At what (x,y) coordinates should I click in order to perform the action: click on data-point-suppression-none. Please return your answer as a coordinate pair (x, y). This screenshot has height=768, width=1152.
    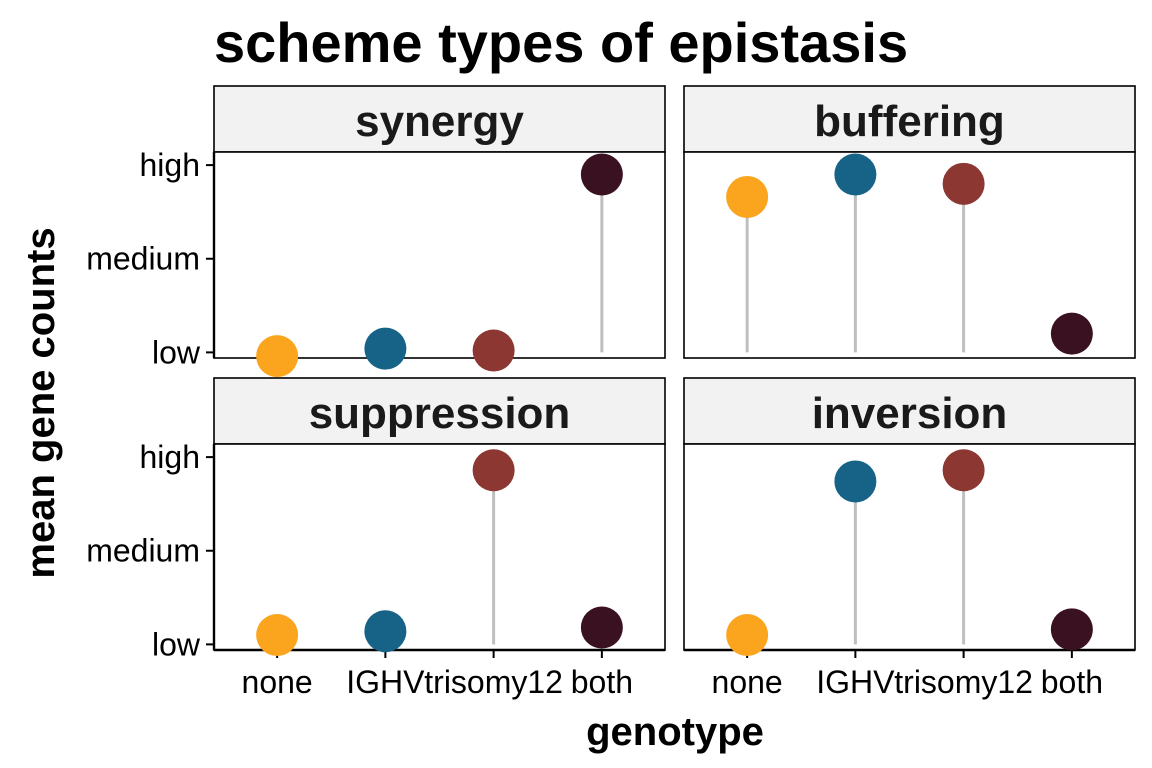
    Looking at the image, I should click on (277, 635).